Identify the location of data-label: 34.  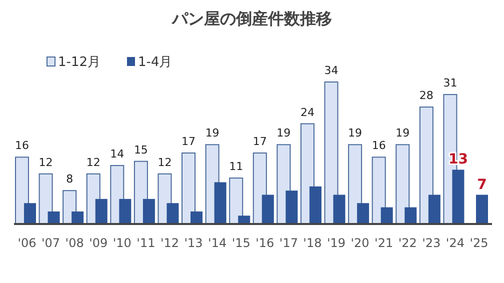
(331, 70).